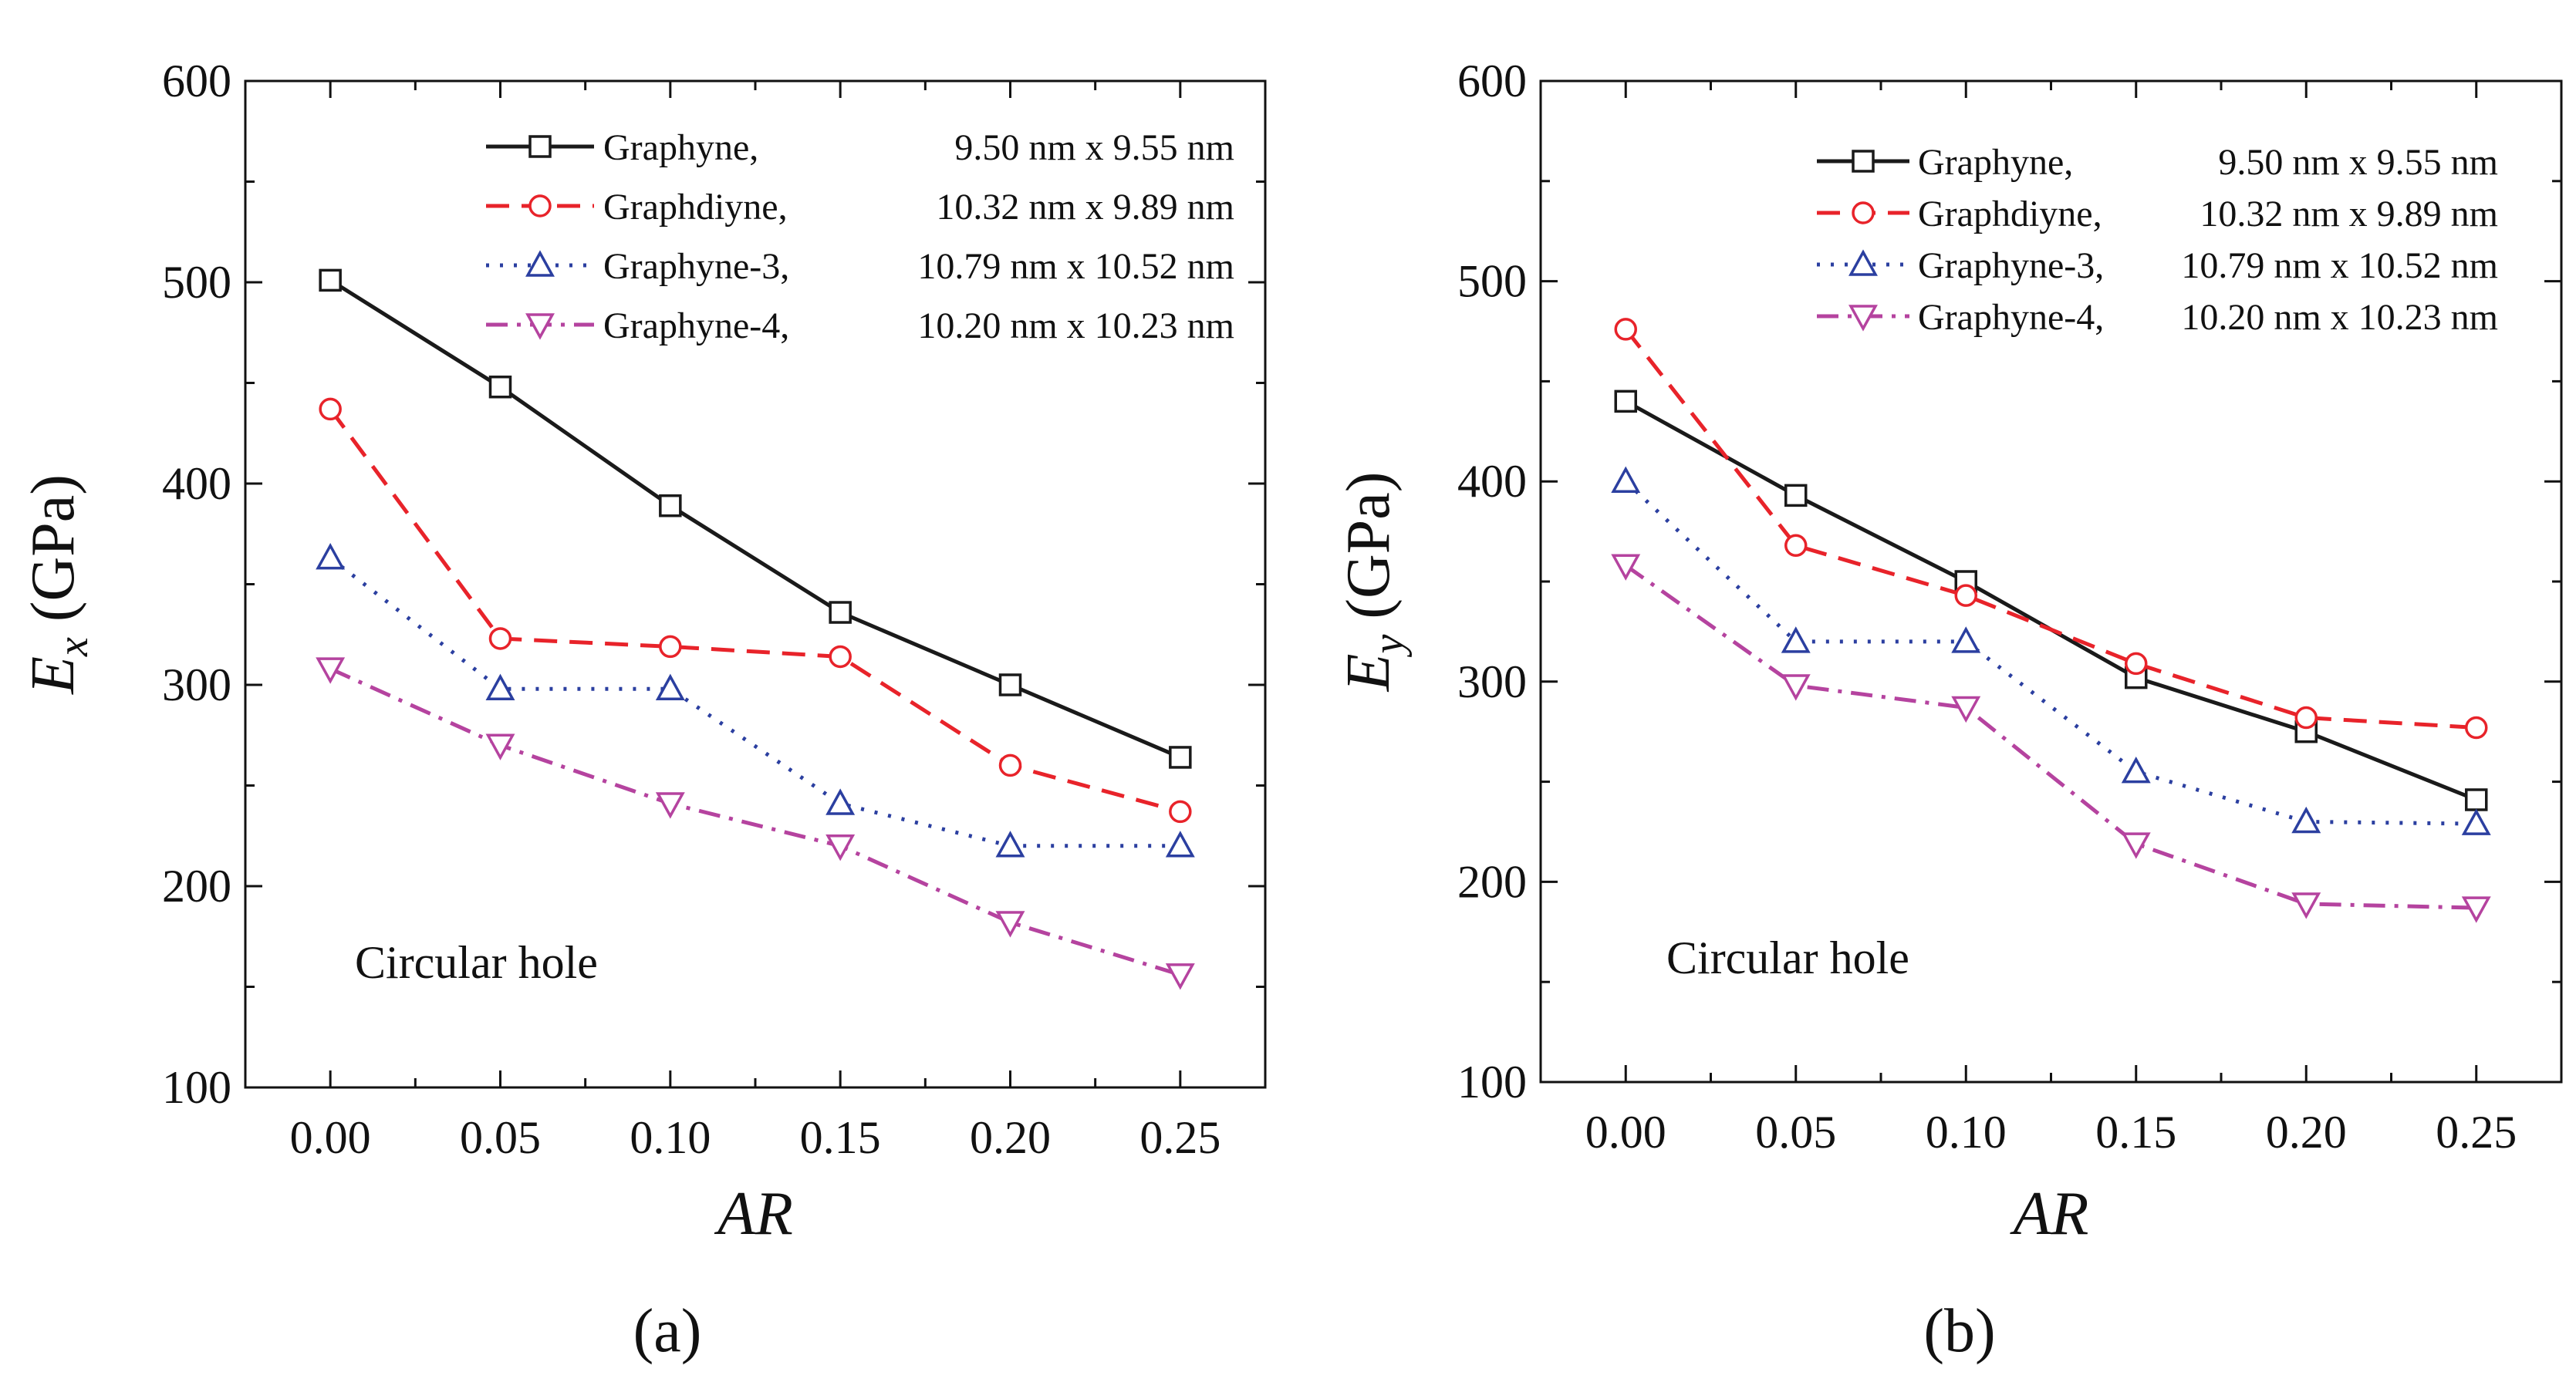  Describe the element at coordinates (477, 962) in the screenshot. I see `annotation-text: Circular hole` at that location.